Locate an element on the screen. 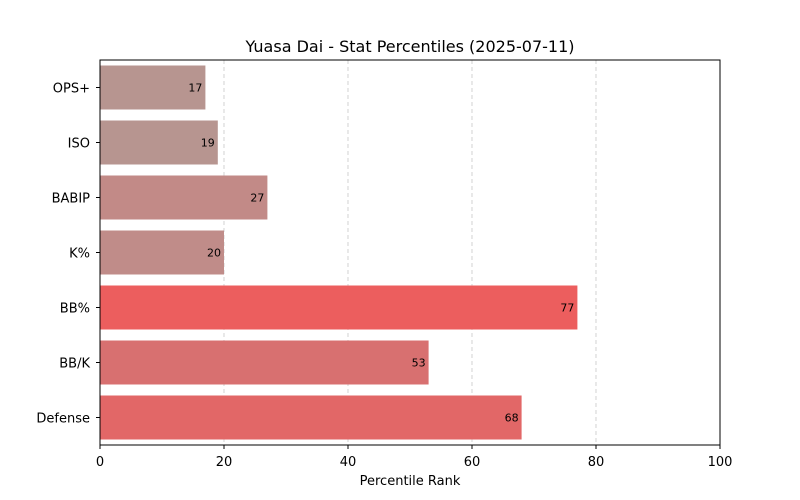 This screenshot has height=500, width=800. y-tick-label: BB% is located at coordinates (75, 309).